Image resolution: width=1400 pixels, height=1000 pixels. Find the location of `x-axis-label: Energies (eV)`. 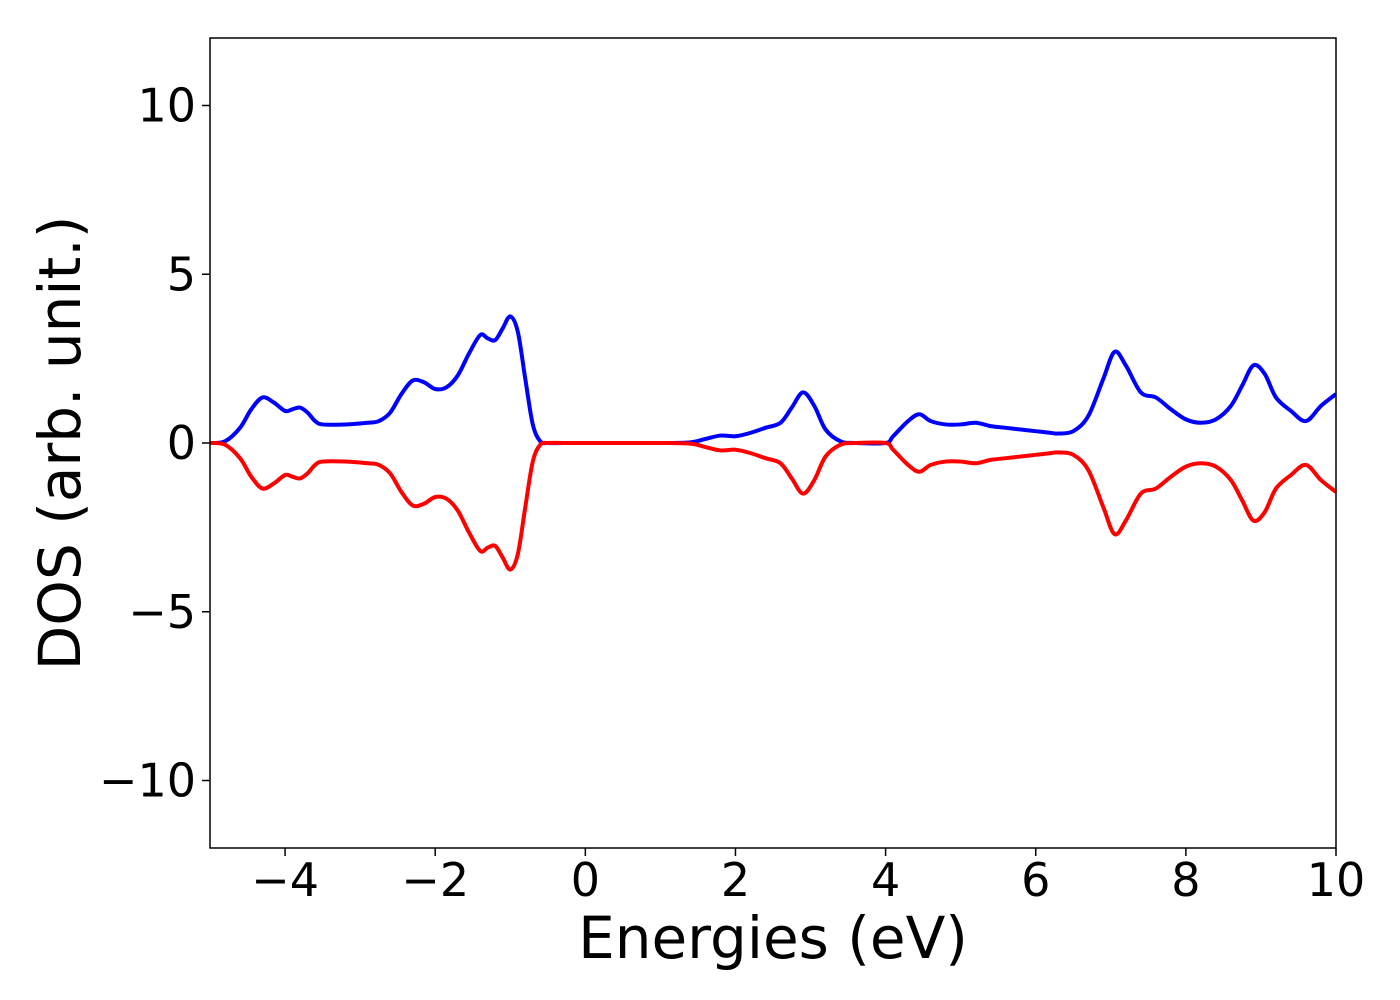

x-axis-label: Energies (eV) is located at coordinates (773, 938).